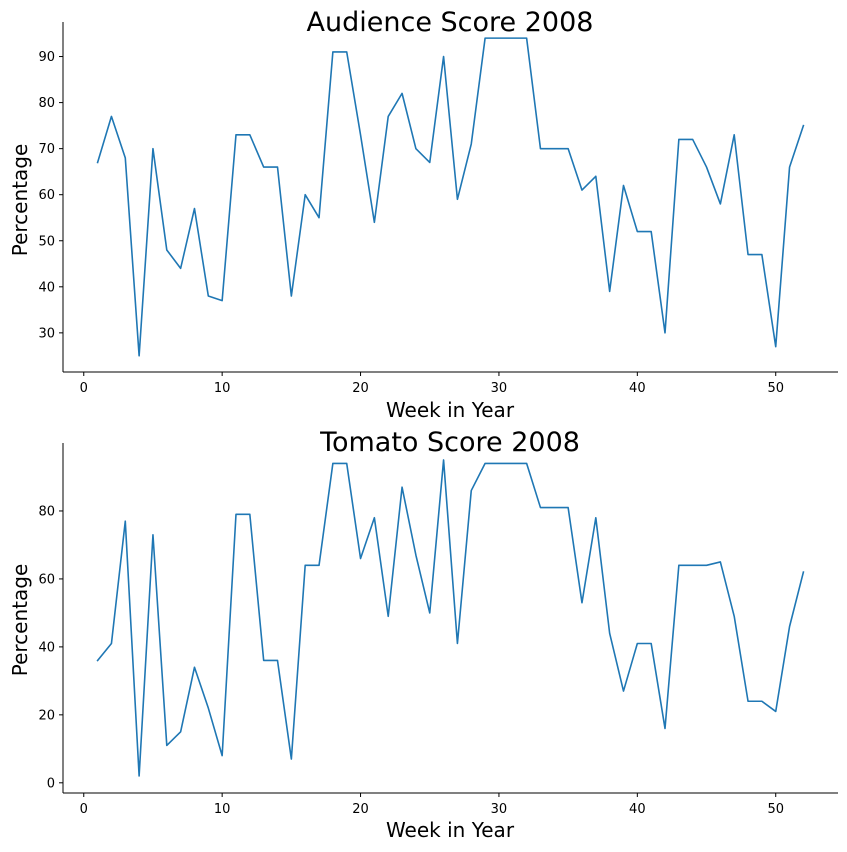 Image resolution: width=847 pixels, height=852 pixels. I want to click on chart-title: Tomato Score 2008, so click(449, 442).